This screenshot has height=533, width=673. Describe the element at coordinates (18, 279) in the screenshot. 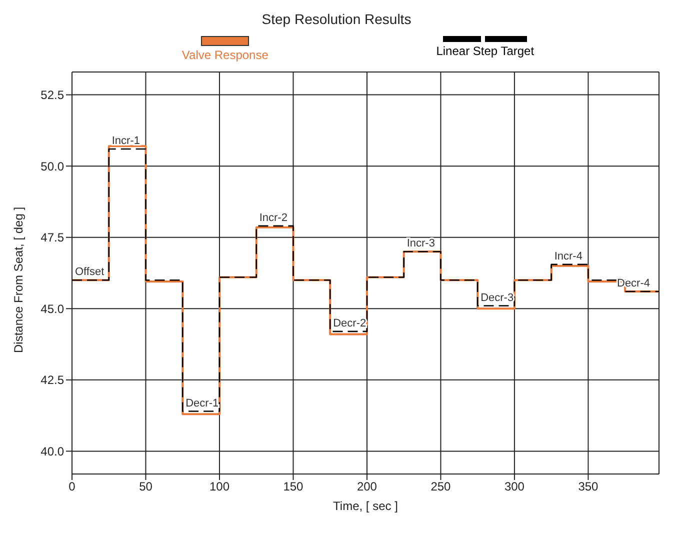

I see `y-axis-title: Distance From Seat, [ deg ]` at that location.